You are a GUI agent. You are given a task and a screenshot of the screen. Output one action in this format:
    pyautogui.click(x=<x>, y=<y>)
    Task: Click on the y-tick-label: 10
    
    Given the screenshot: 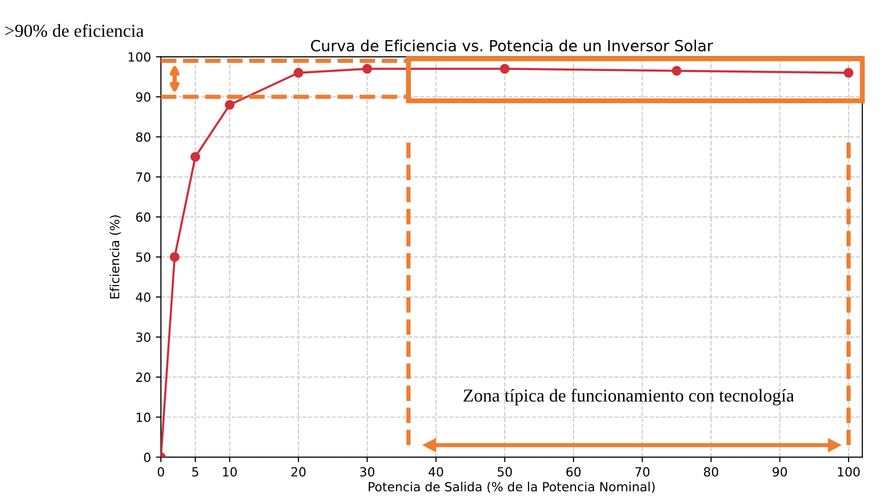 What is the action you would take?
    pyautogui.click(x=143, y=417)
    